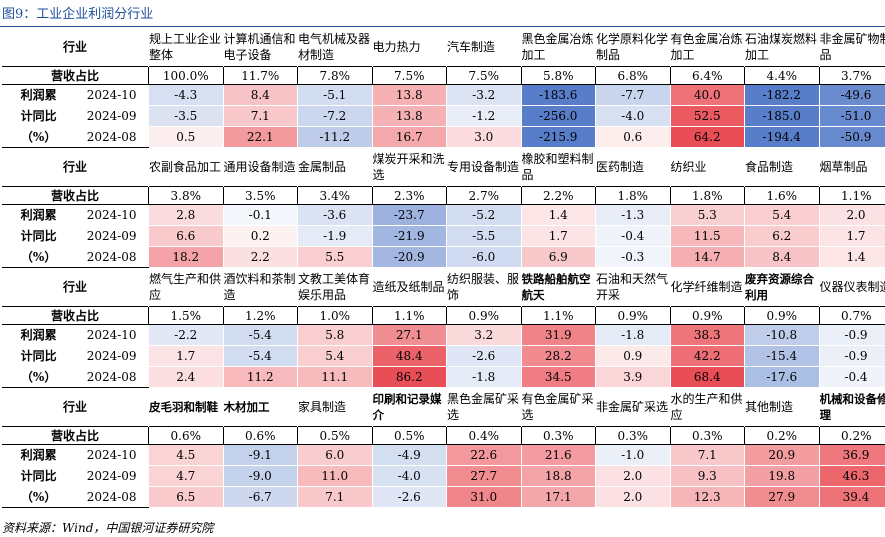  Describe the element at coordinates (707, 497) in the screenshot. I see `heatmap-cell: 12.3` at that location.